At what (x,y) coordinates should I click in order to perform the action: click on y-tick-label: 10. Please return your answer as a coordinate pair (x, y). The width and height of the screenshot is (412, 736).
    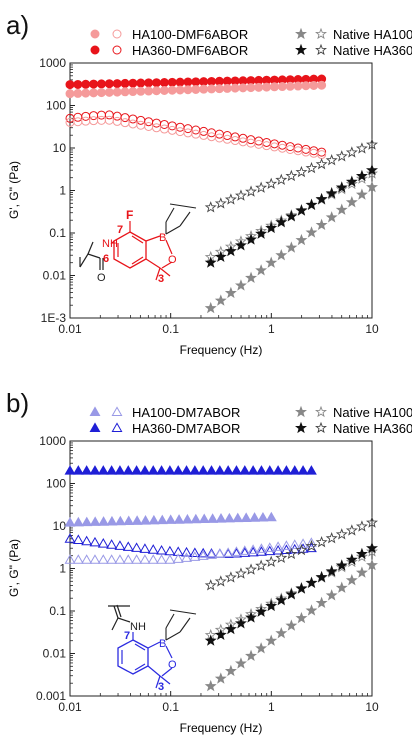
    Looking at the image, I should click on (60, 526).